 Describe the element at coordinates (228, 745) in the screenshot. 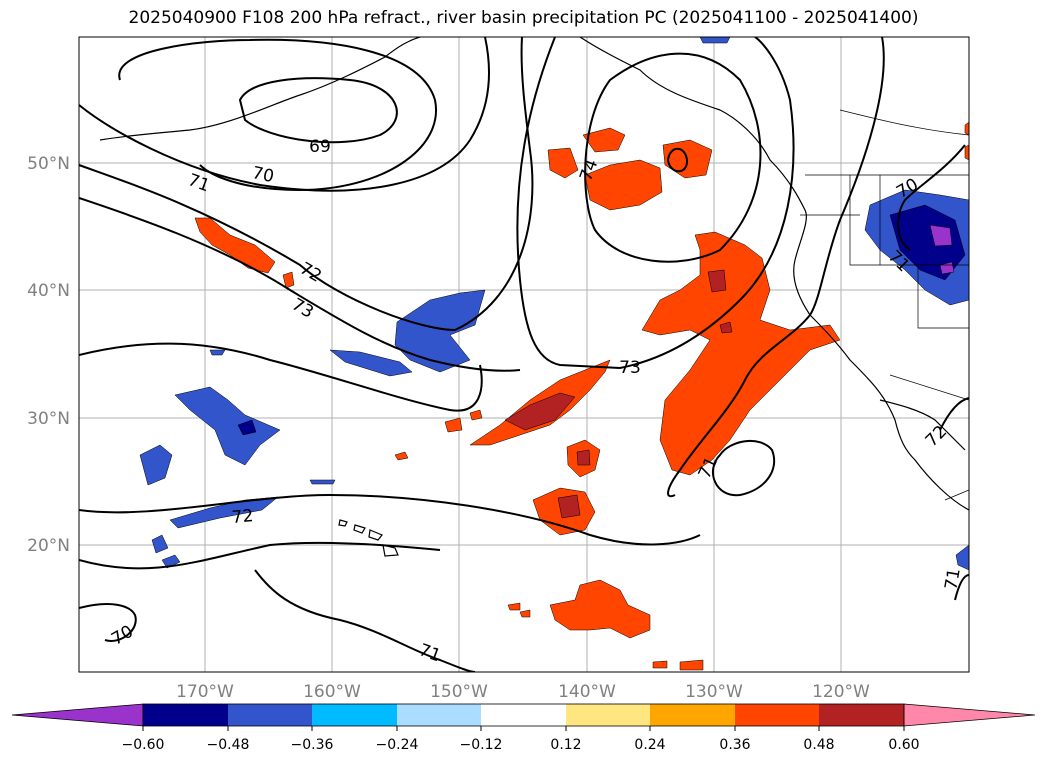

I see `colorbar-tick-label: −0.48` at that location.